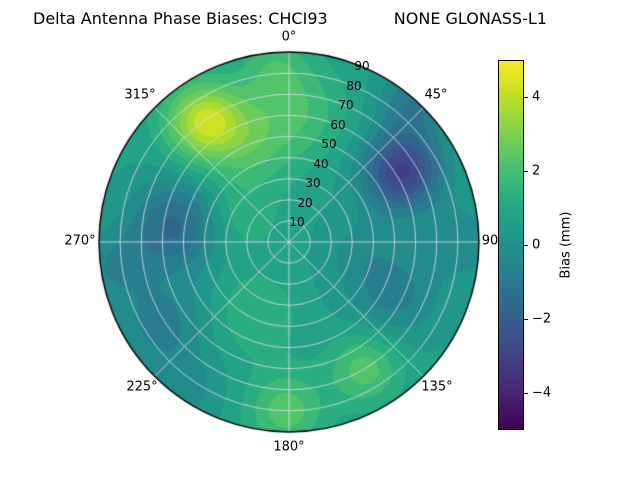 Image resolution: width=640 pixels, height=480 pixels. Describe the element at coordinates (140, 95) in the screenshot. I see `azimuth-label-315: 315°` at that location.